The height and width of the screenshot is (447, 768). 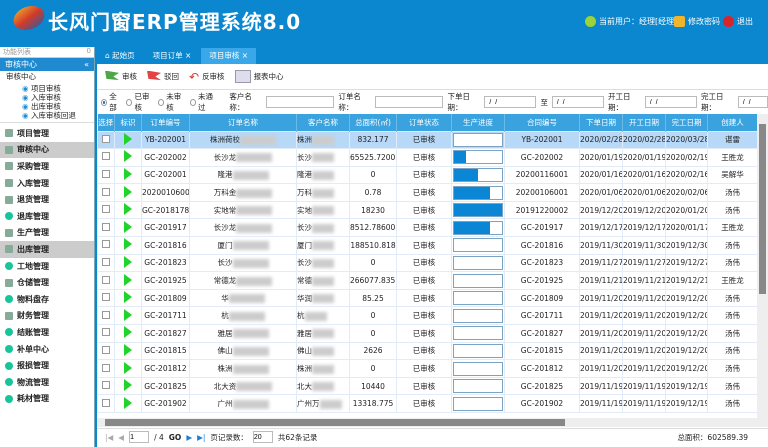 What do you see at coordinates (47, 233) in the screenshot?
I see `sidebar-item: 生产管理` at bounding box center [47, 233].